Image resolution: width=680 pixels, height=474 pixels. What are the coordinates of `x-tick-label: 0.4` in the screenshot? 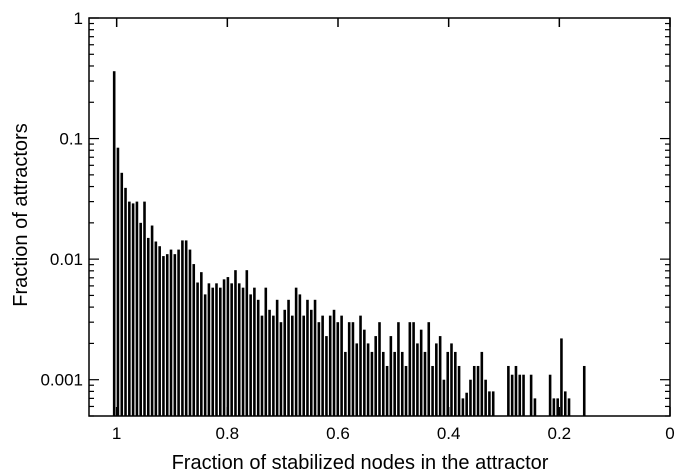 It's located at (449, 433).